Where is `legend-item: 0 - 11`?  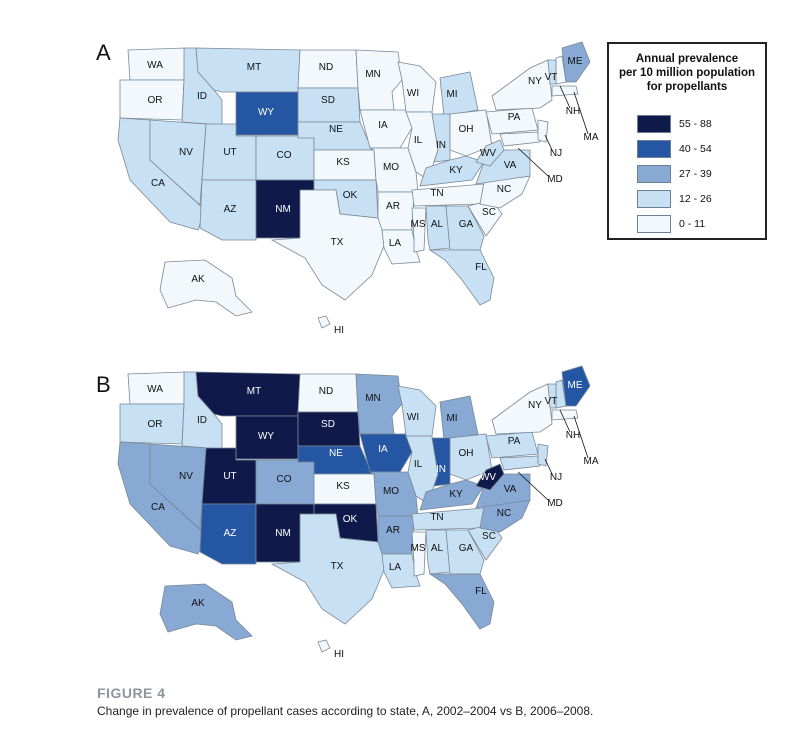
legend-item: 0 - 11 is located at coordinates (671, 224).